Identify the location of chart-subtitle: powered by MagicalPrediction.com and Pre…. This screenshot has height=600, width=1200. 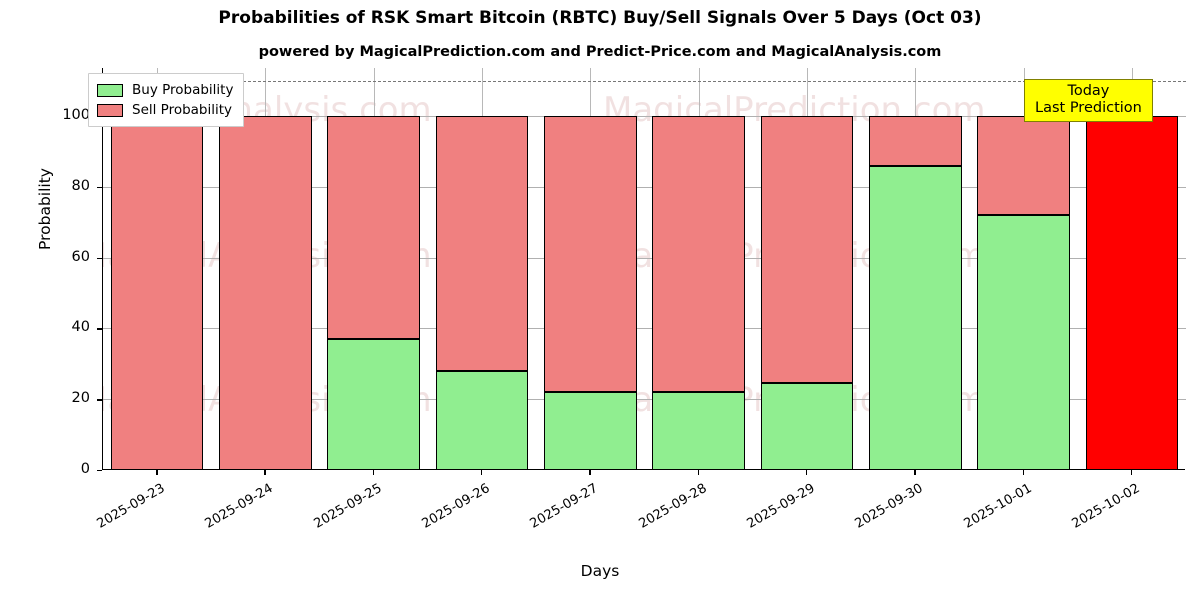
(600, 52).